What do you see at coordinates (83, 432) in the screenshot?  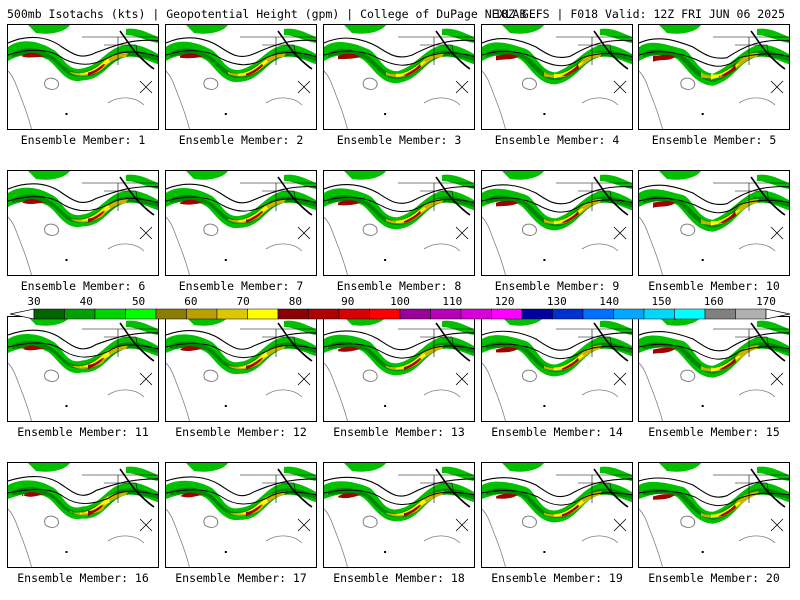 I see `ensemble-member-label: Ensemble Member: 11` at bounding box center [83, 432].